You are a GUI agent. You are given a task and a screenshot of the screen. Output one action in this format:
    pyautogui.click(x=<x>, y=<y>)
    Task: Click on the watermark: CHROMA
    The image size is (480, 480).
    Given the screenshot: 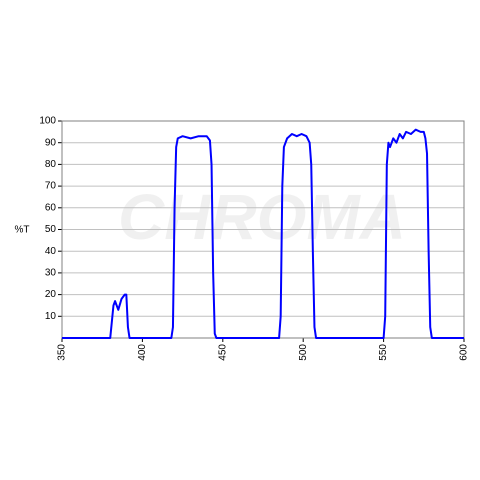 What is the action you would take?
    pyautogui.click(x=262, y=217)
    